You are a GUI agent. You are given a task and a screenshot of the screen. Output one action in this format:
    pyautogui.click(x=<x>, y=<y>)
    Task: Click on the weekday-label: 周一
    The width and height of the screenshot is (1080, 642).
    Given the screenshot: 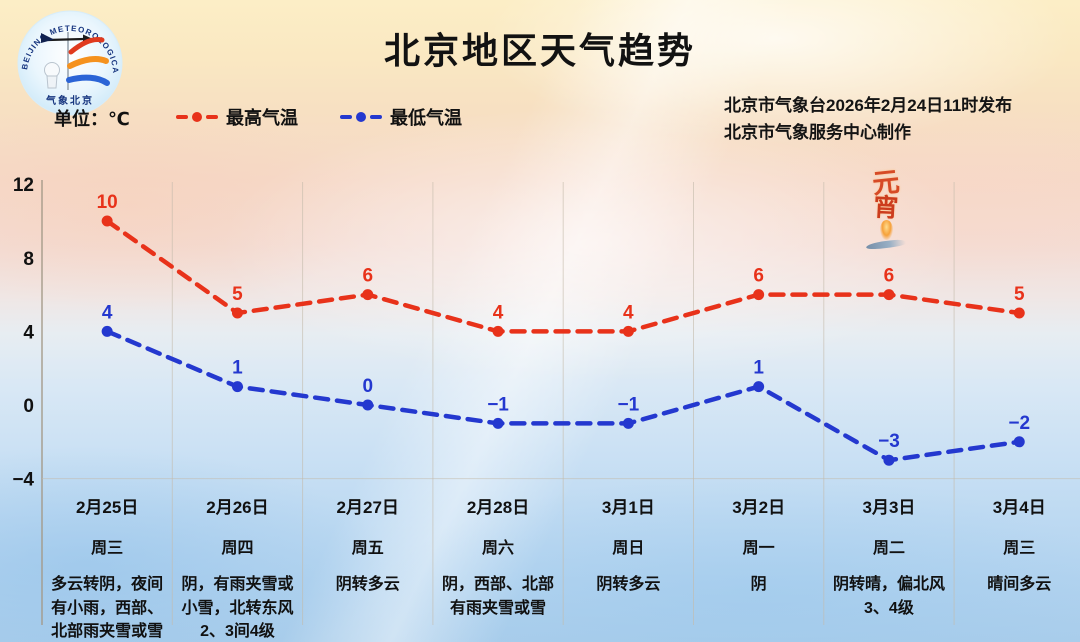 What is the action you would take?
    pyautogui.click(x=758, y=548)
    